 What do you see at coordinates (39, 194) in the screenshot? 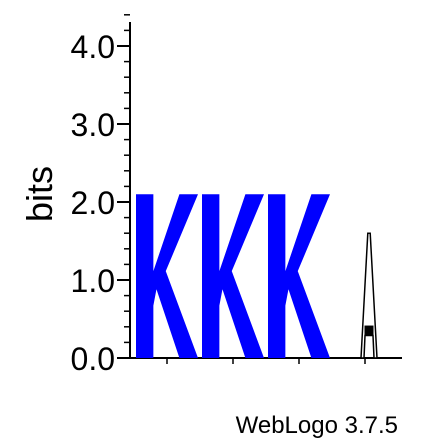
I see `y-axis-label: bits` at bounding box center [39, 194].